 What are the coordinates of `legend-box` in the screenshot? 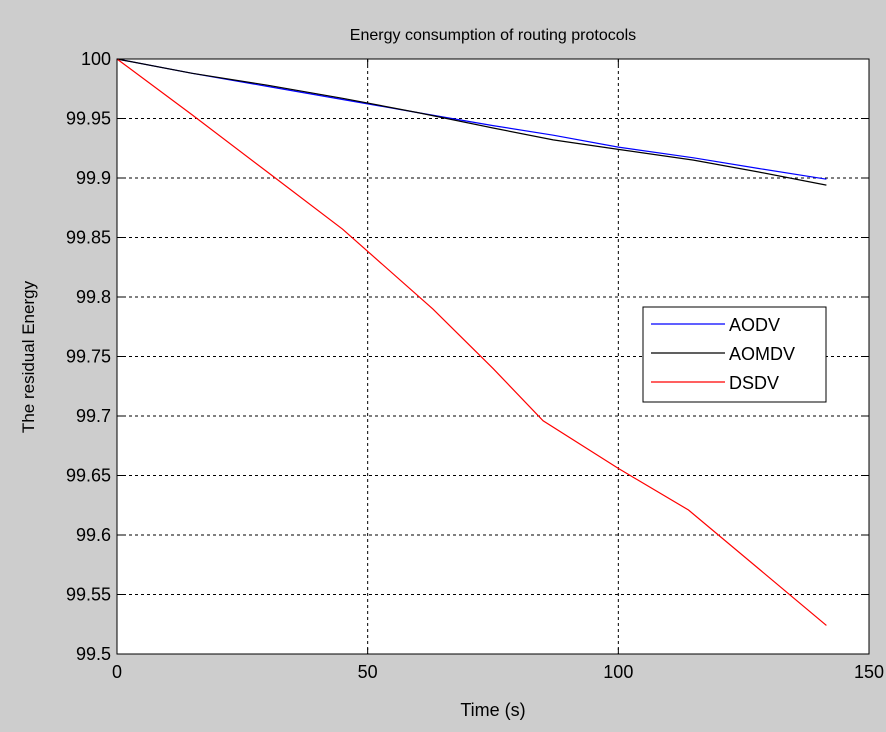 It's located at (734, 354).